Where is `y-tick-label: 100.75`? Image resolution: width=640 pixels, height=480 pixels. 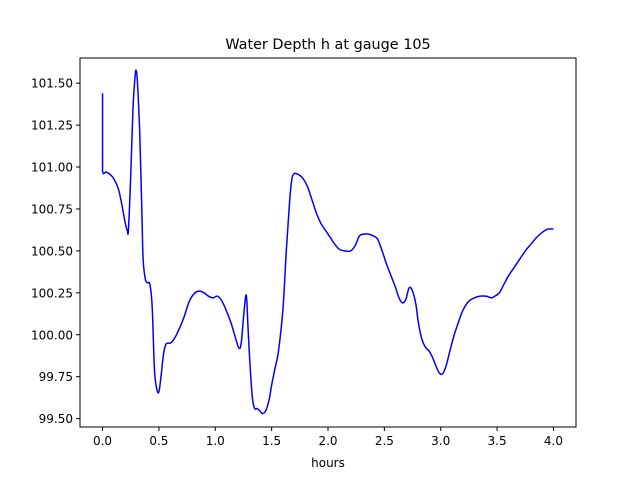 y-tick-label: 100.75 is located at coordinates (52, 209).